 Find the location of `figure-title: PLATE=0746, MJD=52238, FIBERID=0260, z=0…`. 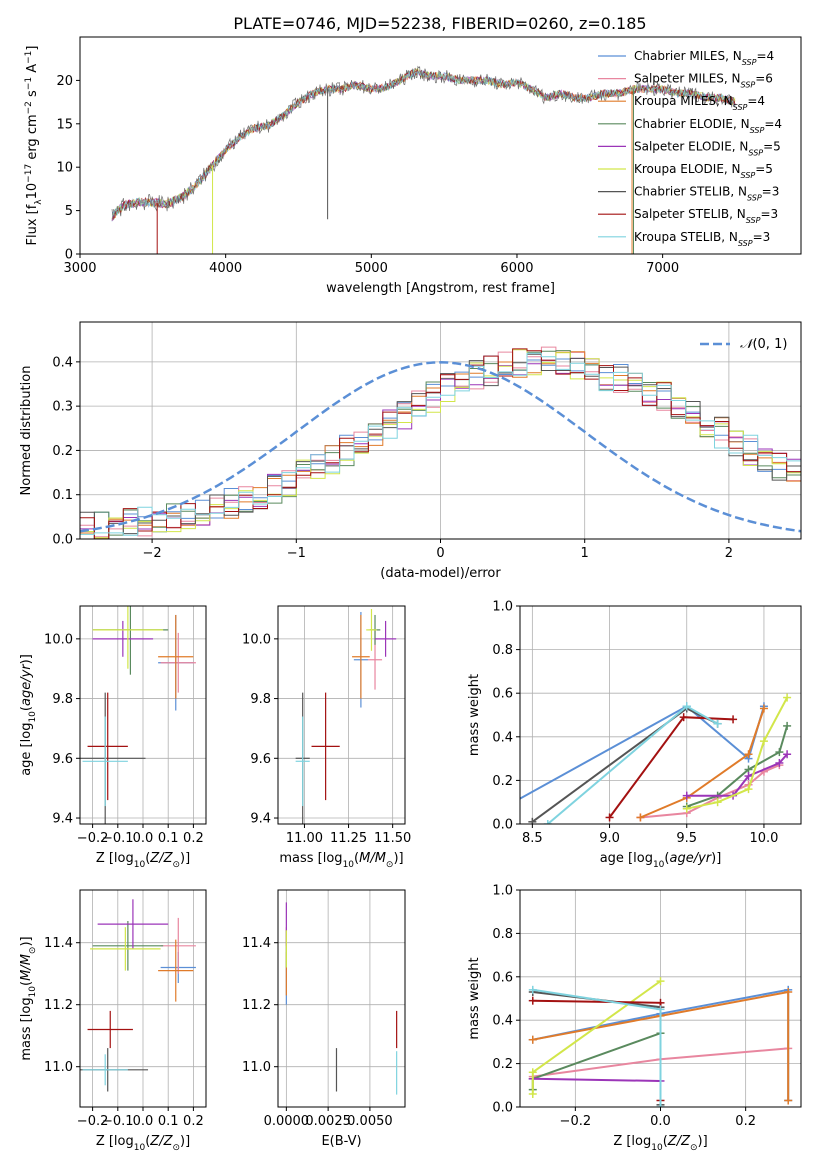

figure-title: PLATE=0746, MJD=52238, FIBERID=0260, z=0… is located at coordinates (439, 23).